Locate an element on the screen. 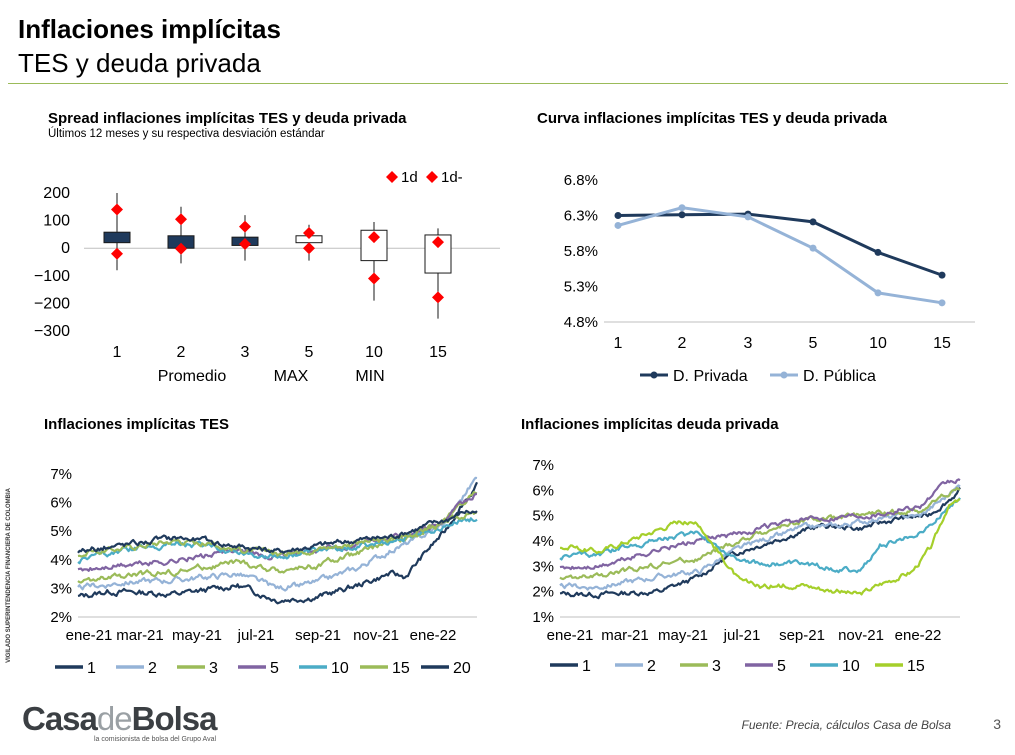 The height and width of the screenshot is (755, 1015). y-tick-label: 100 is located at coordinates (56, 221).